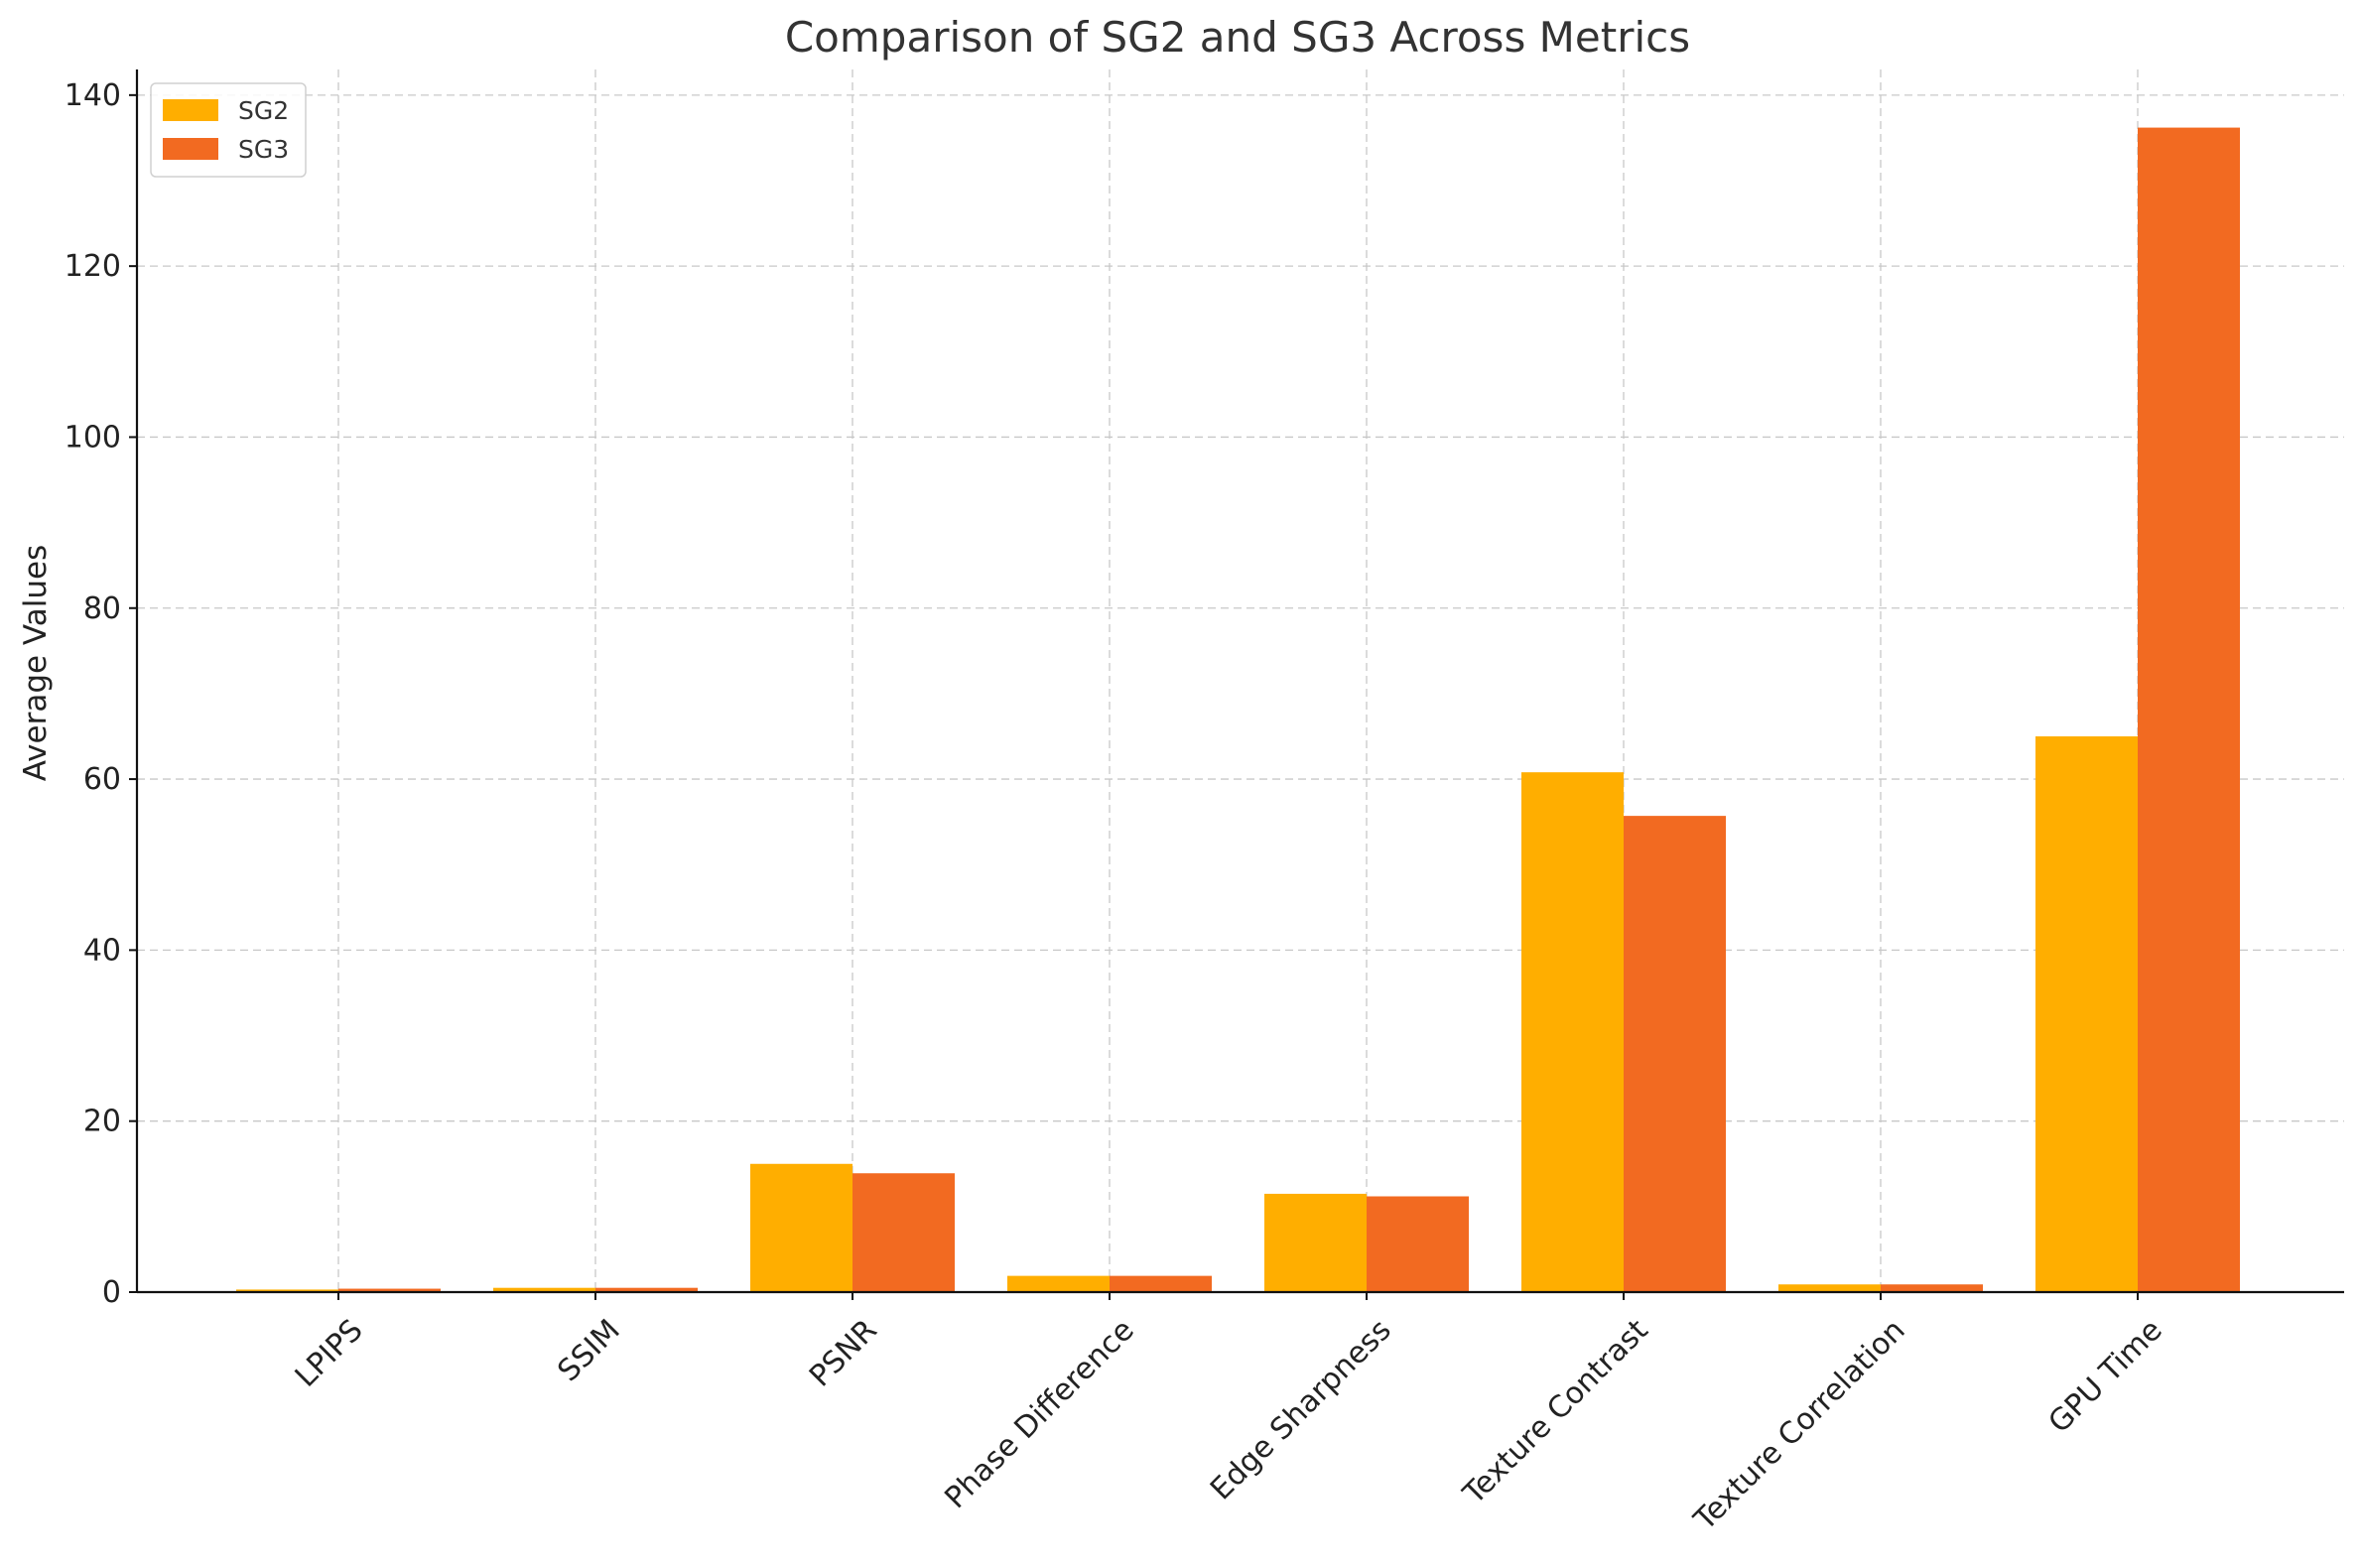 Image resolution: width=2361 pixels, height=1568 pixels. I want to click on y-tick-label: 20, so click(102, 1122).